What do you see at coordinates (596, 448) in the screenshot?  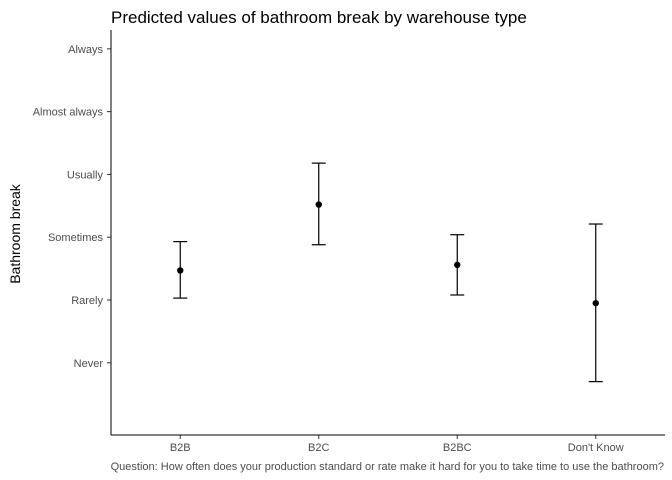 I see `x-tick-label: Don't Know` at bounding box center [596, 448].